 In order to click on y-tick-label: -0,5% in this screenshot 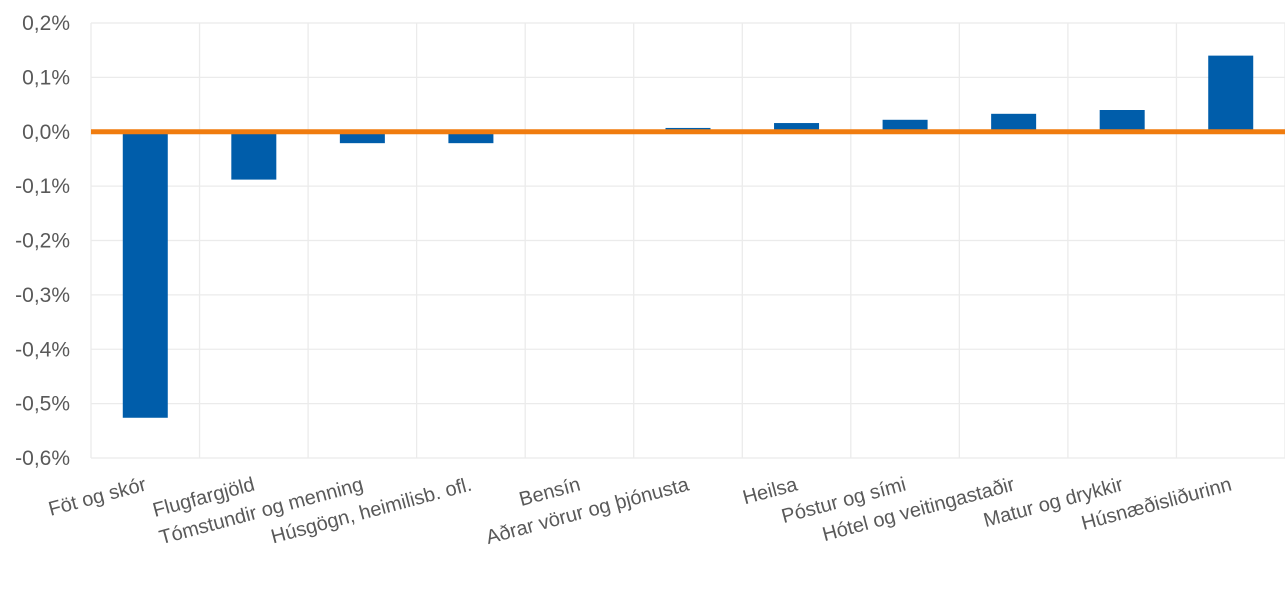, I will do `click(42, 404)`.